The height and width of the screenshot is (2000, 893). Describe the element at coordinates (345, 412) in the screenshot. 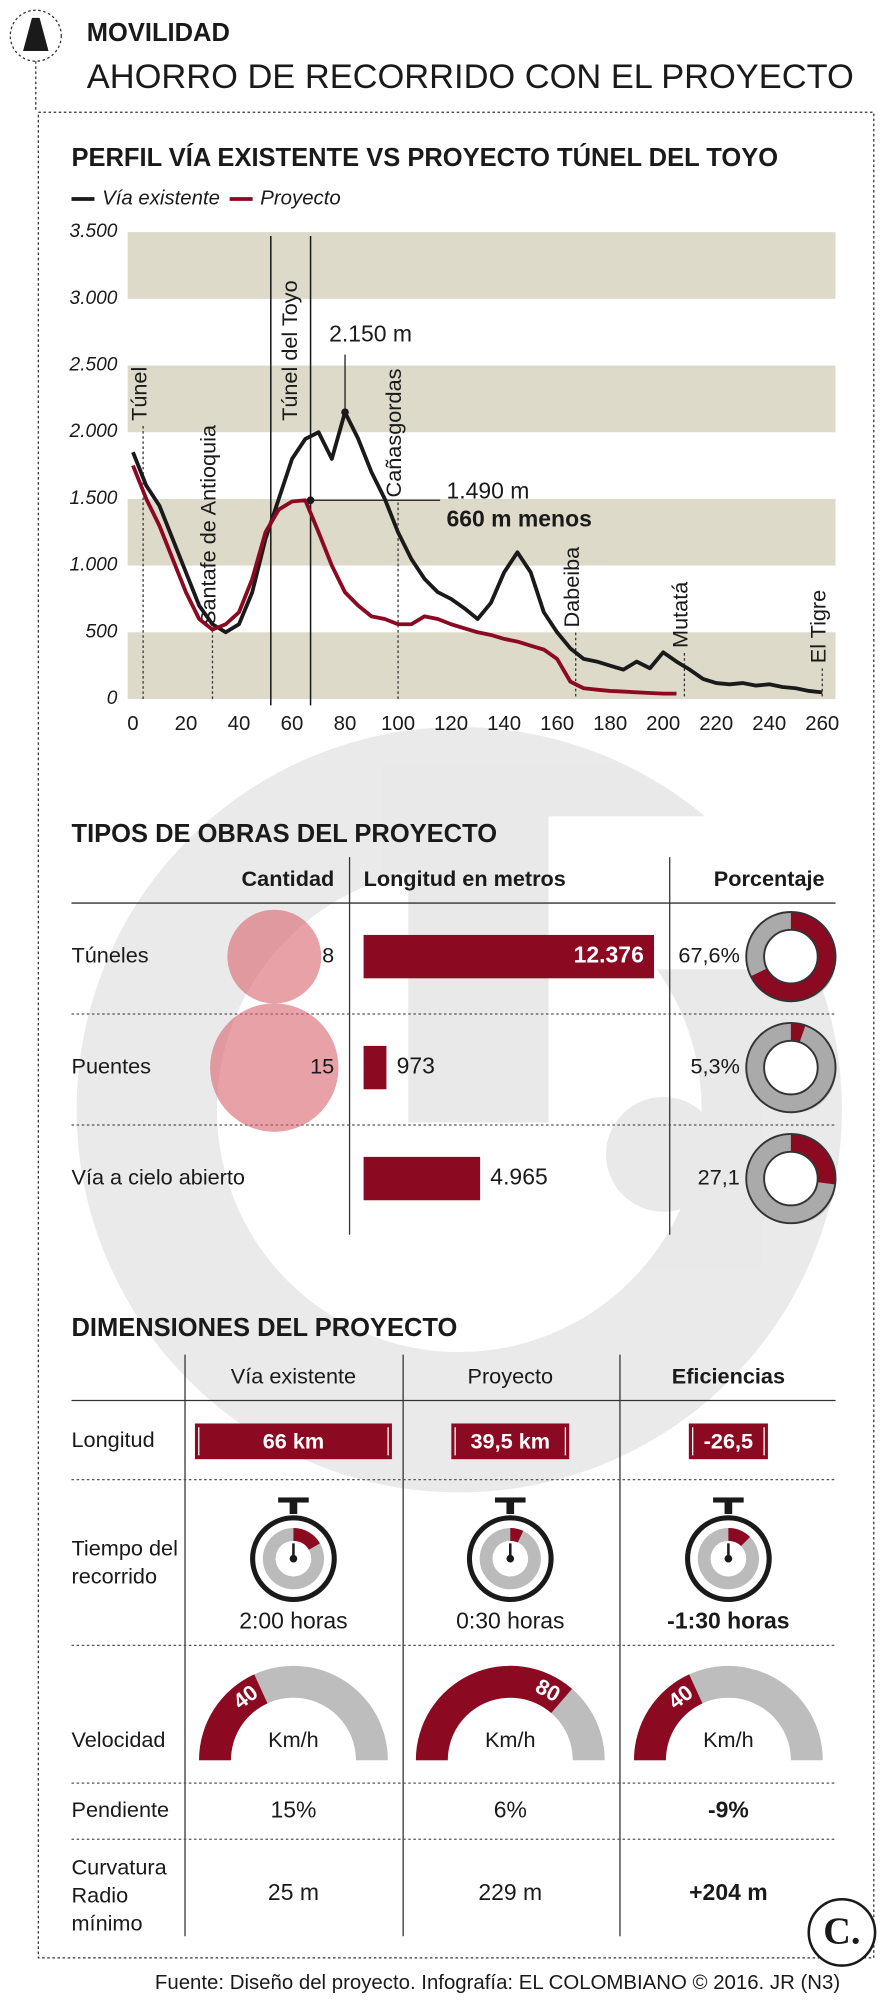

I see `peak-dot` at that location.